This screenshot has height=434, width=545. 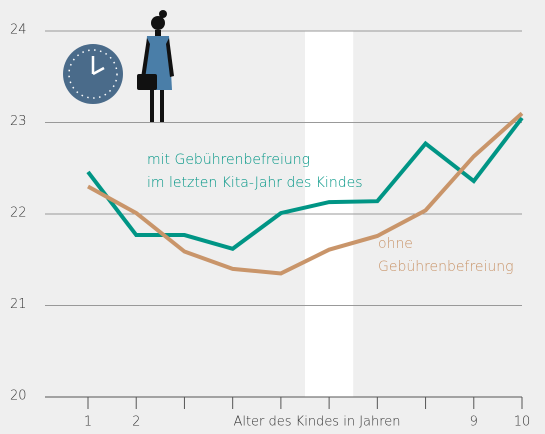 I want to click on y-tick-label: 21, so click(x=18, y=304).